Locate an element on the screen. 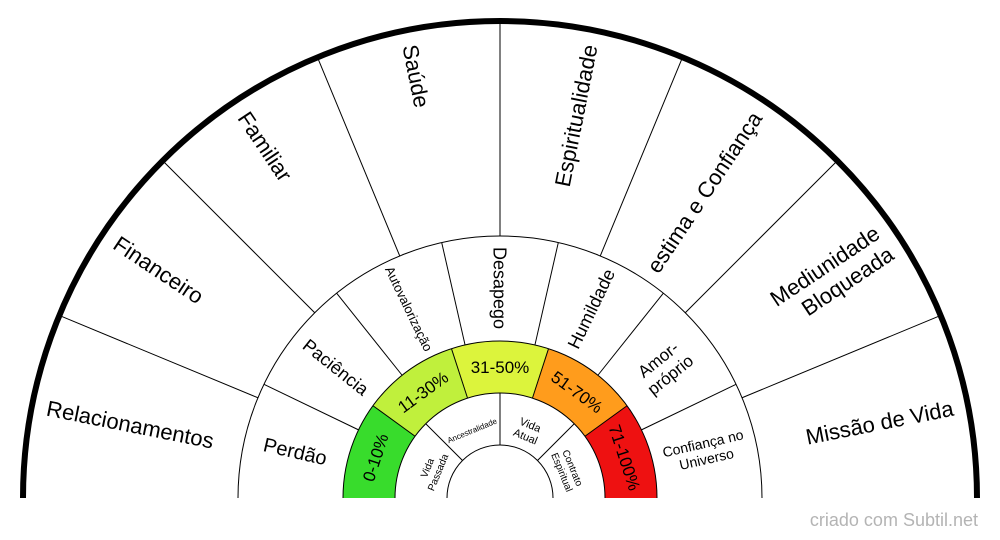 This screenshot has height=540, width=1000. credit-text: criado com Subtil.net is located at coordinates (894, 520).